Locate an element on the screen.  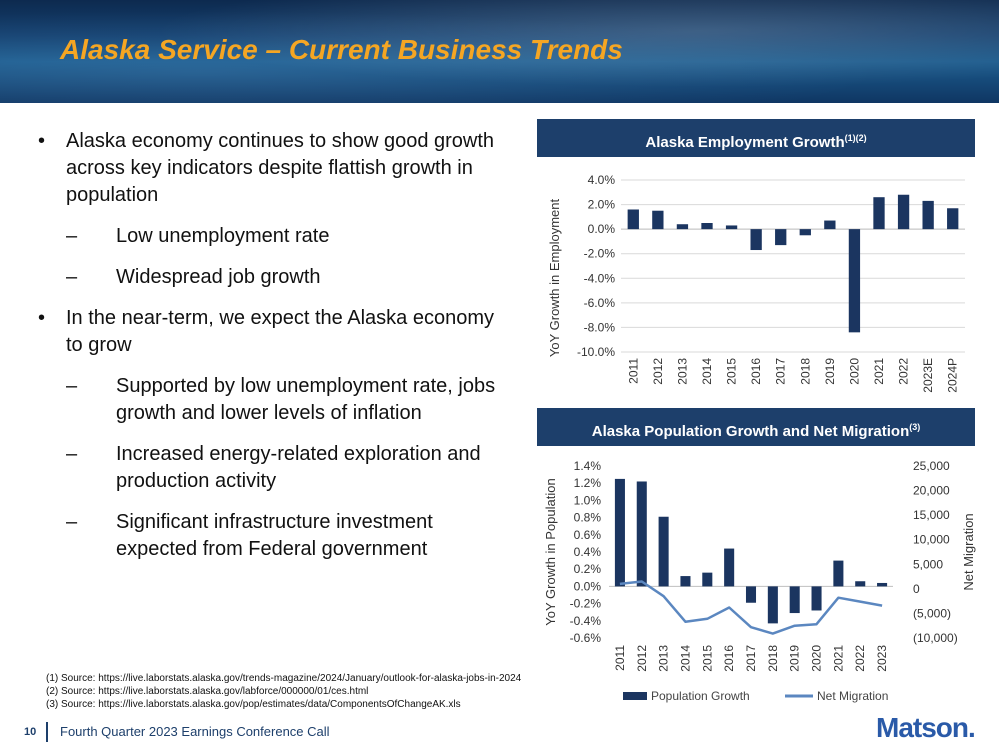
y-axis-label: YoY Growth in Population is located at coordinates (550, 551).